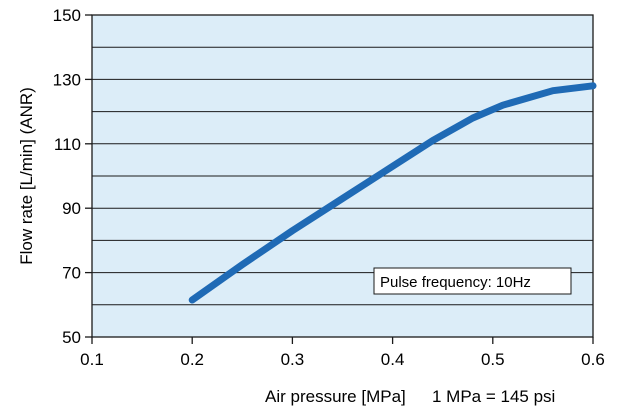 The width and height of the screenshot is (623, 409). Describe the element at coordinates (67, 79) in the screenshot. I see `y-tick-label: 130` at that location.